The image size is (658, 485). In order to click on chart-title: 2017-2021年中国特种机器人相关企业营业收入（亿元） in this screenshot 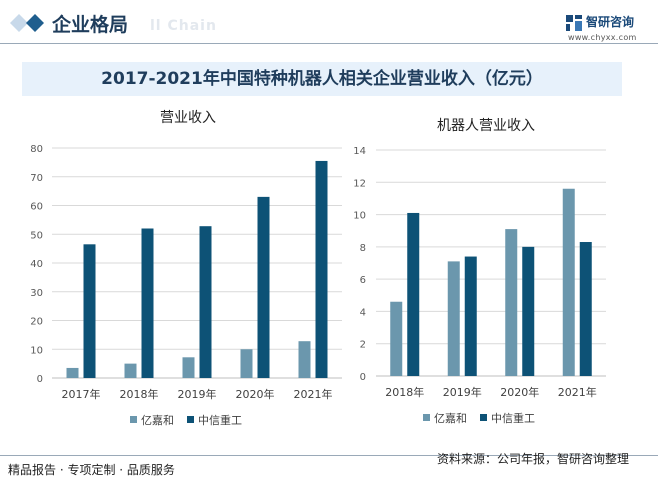, I will do `click(322, 79)`.